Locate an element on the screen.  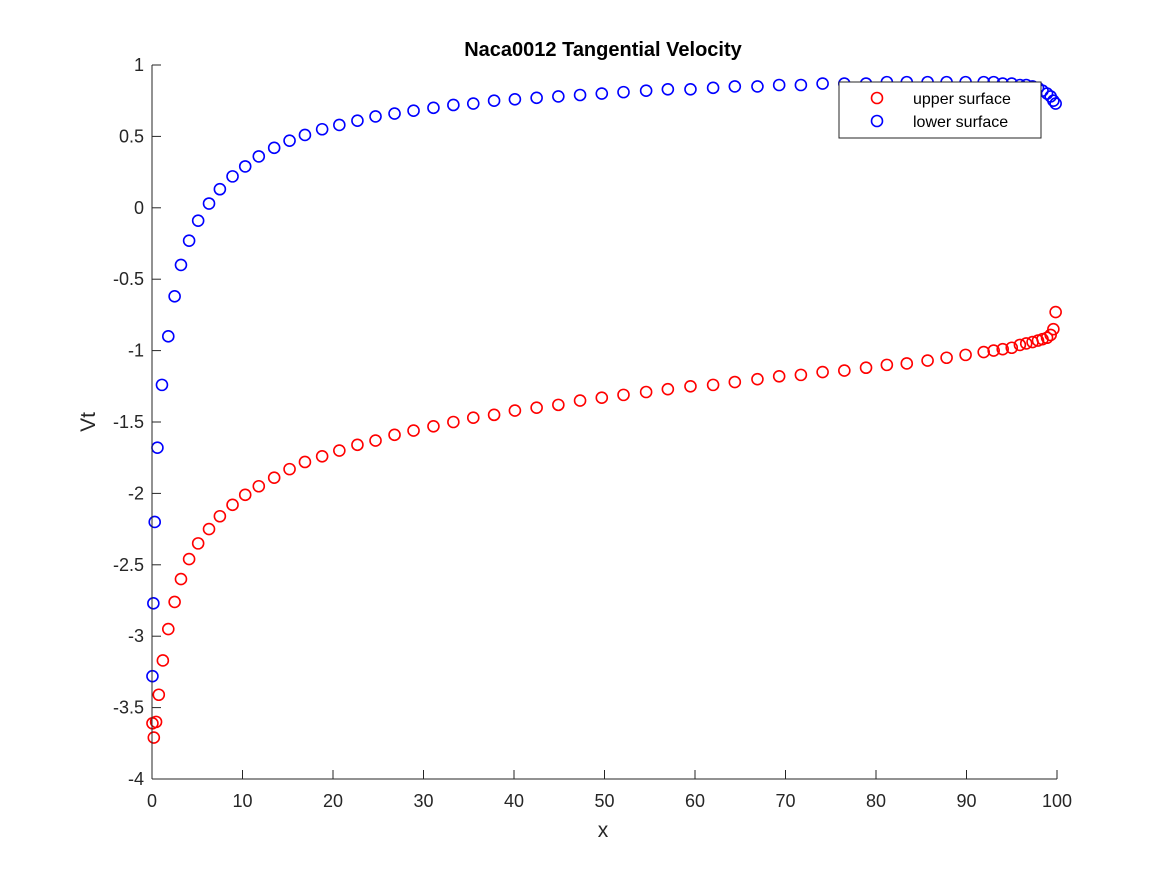
y-tick-label: -1.5 is located at coordinates (128, 422).